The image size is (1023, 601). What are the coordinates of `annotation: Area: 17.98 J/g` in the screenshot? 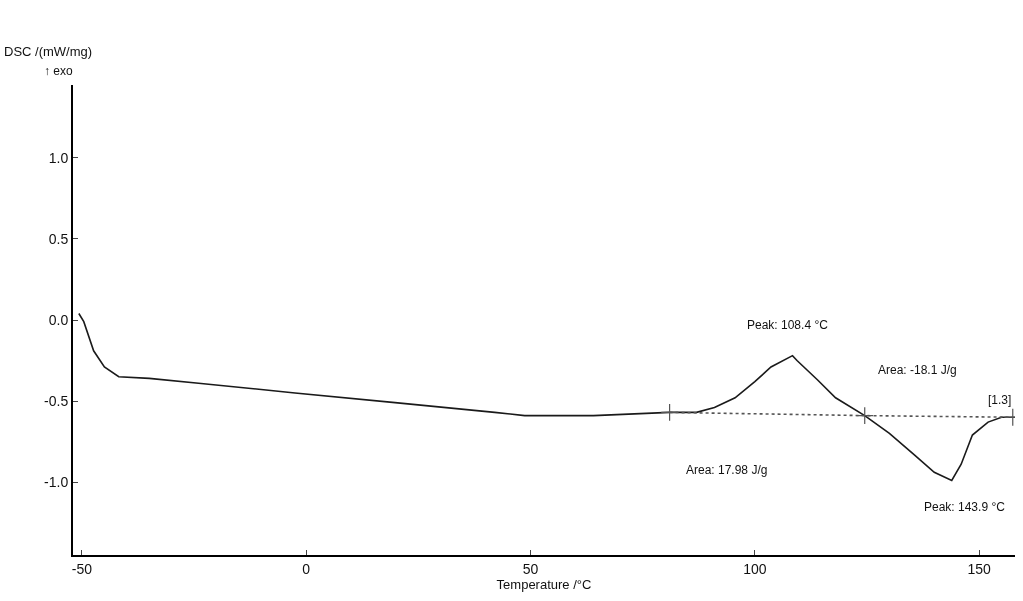 It's located at (727, 470).